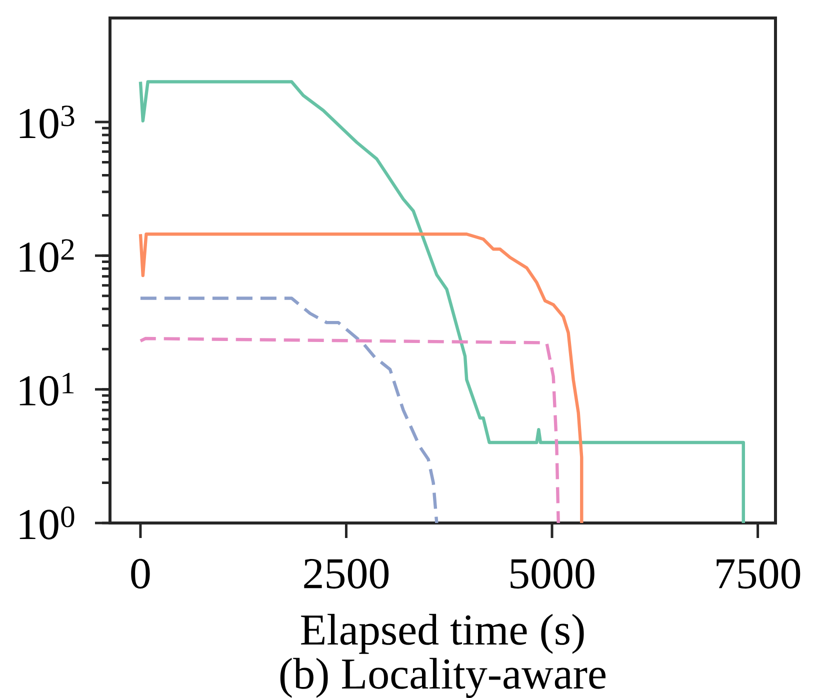 The height and width of the screenshot is (698, 815). I want to click on x-tick-label: 0, so click(140, 573).